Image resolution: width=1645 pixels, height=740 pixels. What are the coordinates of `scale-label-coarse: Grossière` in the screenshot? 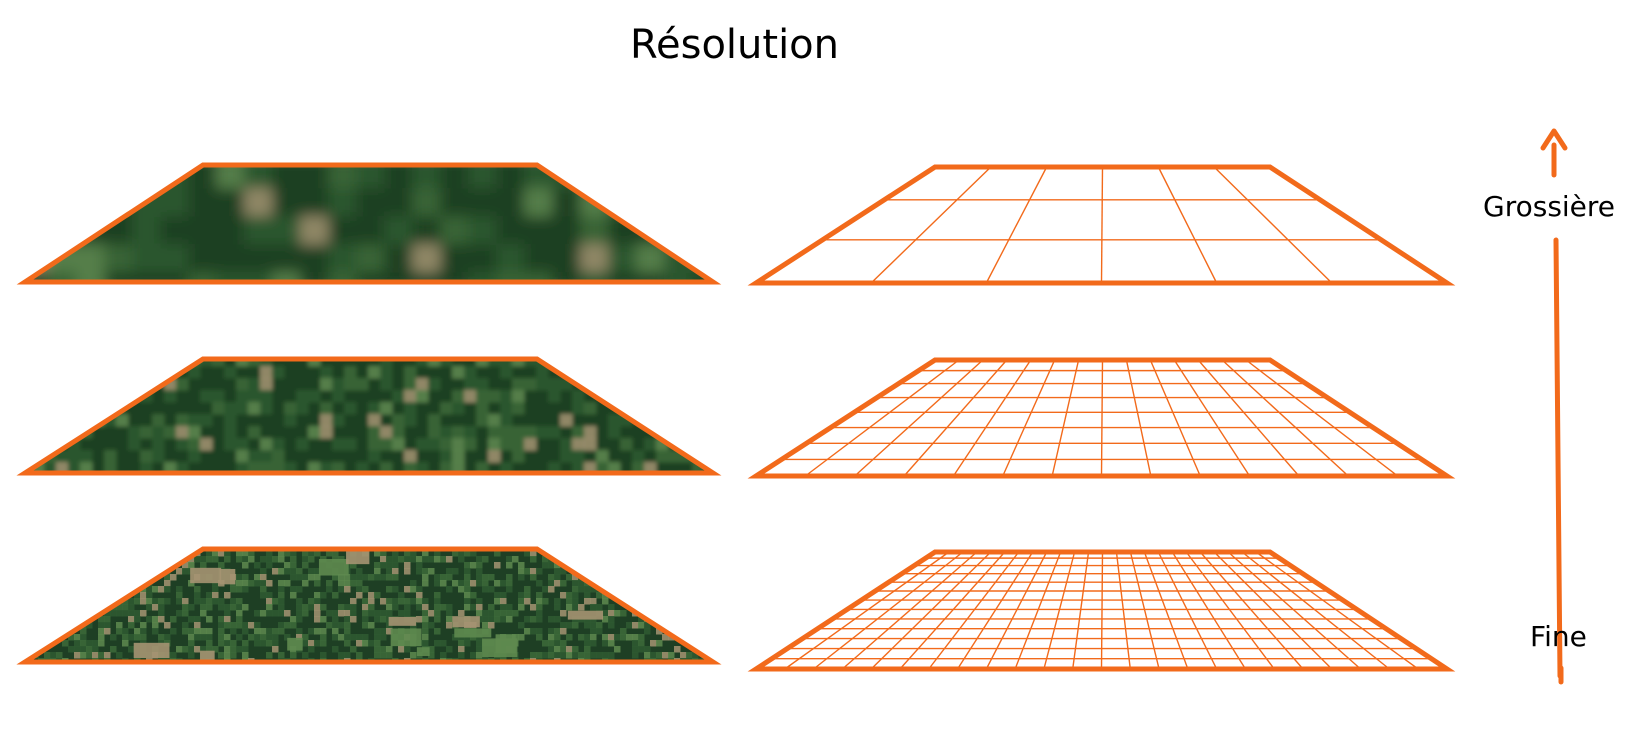 It's located at (1549, 206).